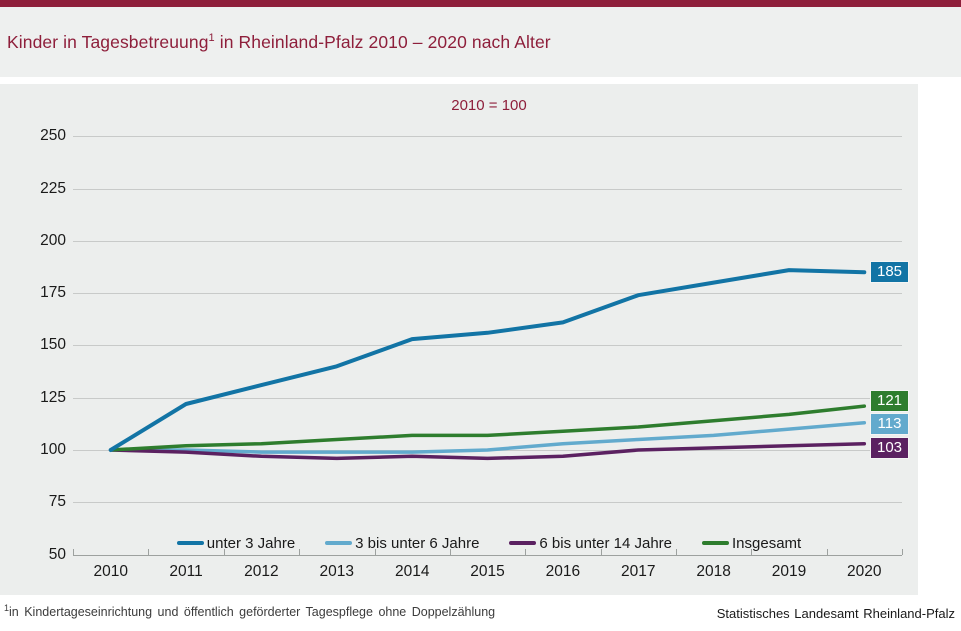 The height and width of the screenshot is (631, 961). Describe the element at coordinates (864, 571) in the screenshot. I see `x-tick-label: 2020` at that location.